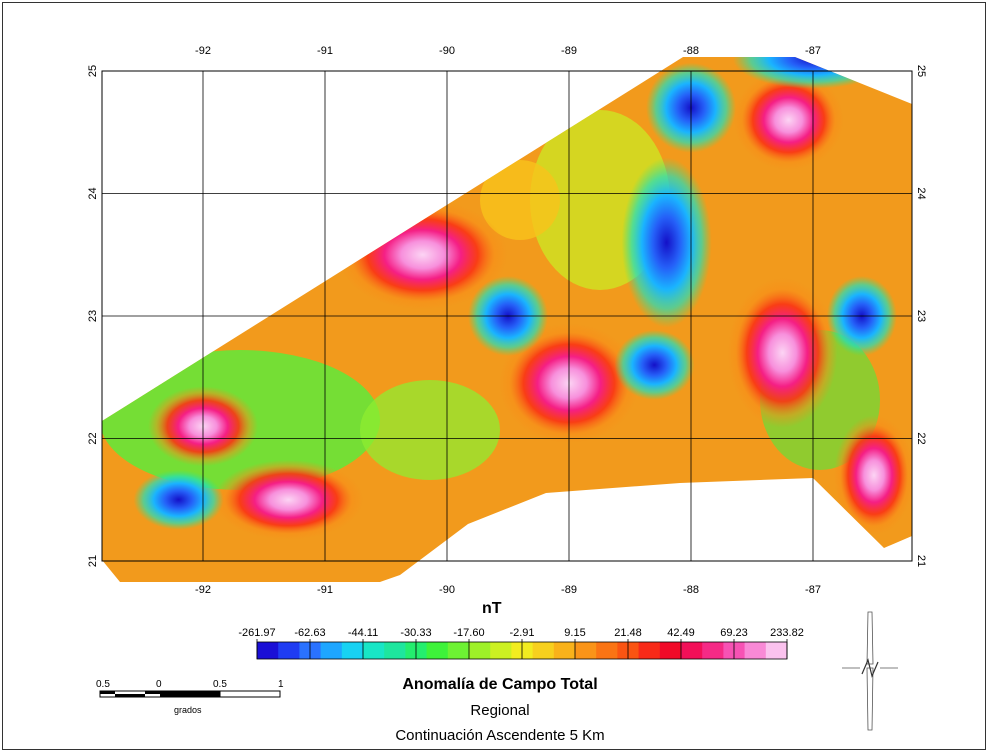  What do you see at coordinates (500, 710) in the screenshot?
I see `map-subtitle-1: Regional` at bounding box center [500, 710].